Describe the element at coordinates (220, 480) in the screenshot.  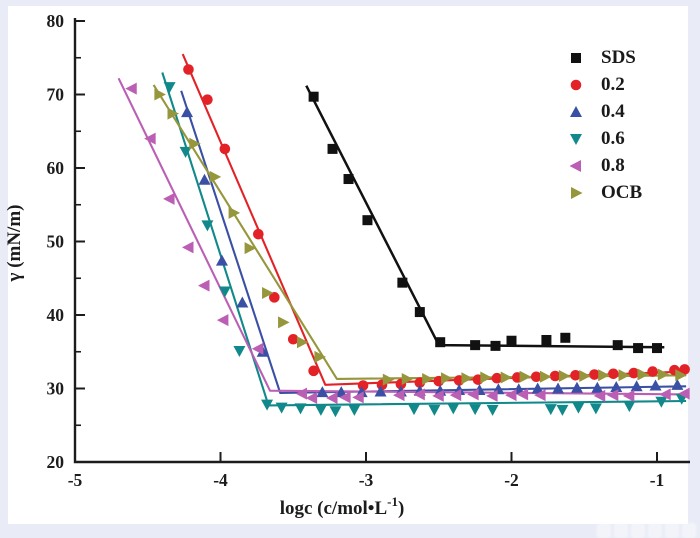
I see `x-tick-label: -4` at that location.